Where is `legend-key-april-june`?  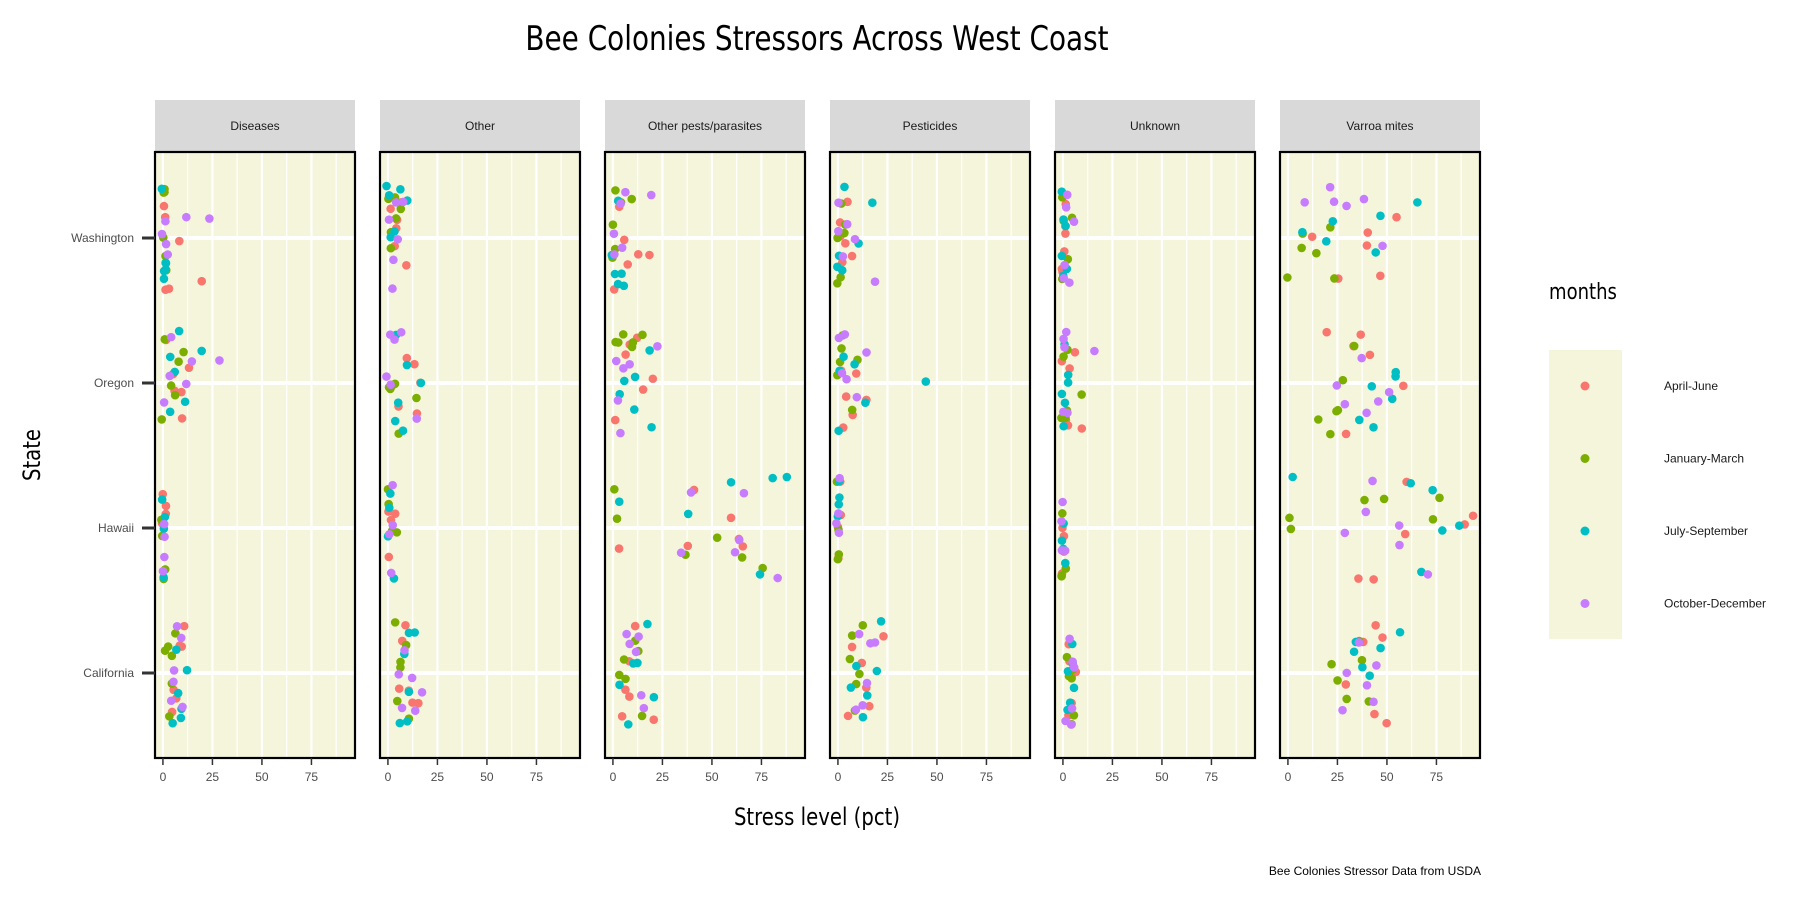 legend-key-april-june is located at coordinates (1585, 386).